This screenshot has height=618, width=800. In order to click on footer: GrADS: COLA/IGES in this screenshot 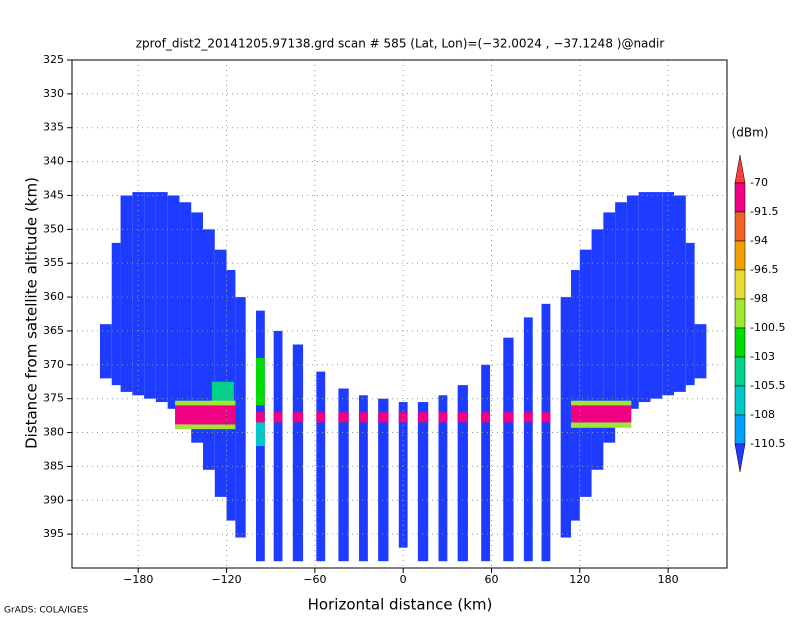, I will do `click(46, 611)`.